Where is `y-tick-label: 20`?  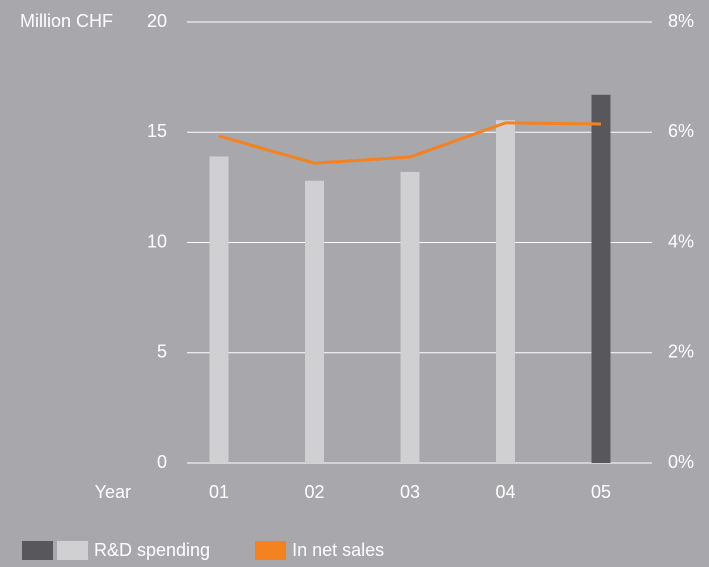 y-tick-label: 20 is located at coordinates (157, 21).